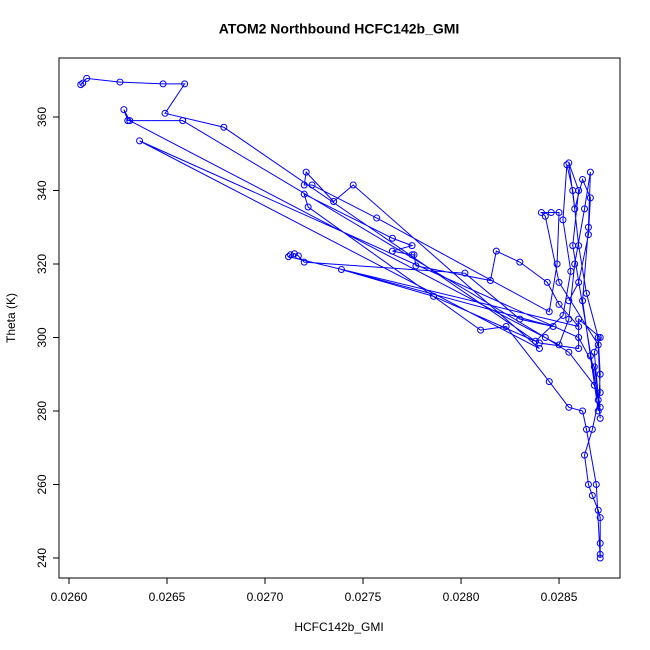  I want to click on x-tick-label: 0.0285, so click(559, 597).